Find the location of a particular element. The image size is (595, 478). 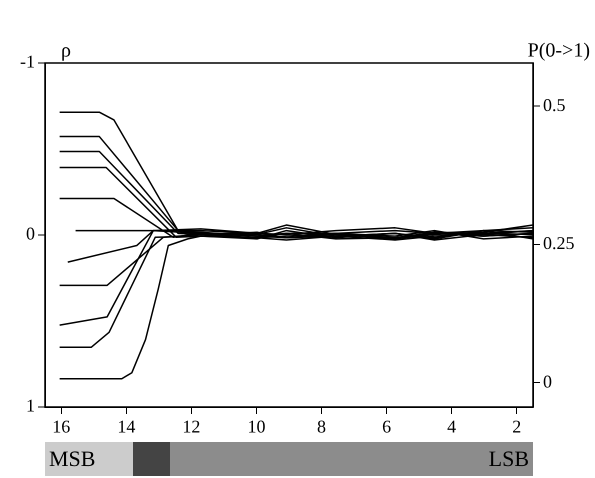

x-tick-label: 2 is located at coordinates (517, 426).